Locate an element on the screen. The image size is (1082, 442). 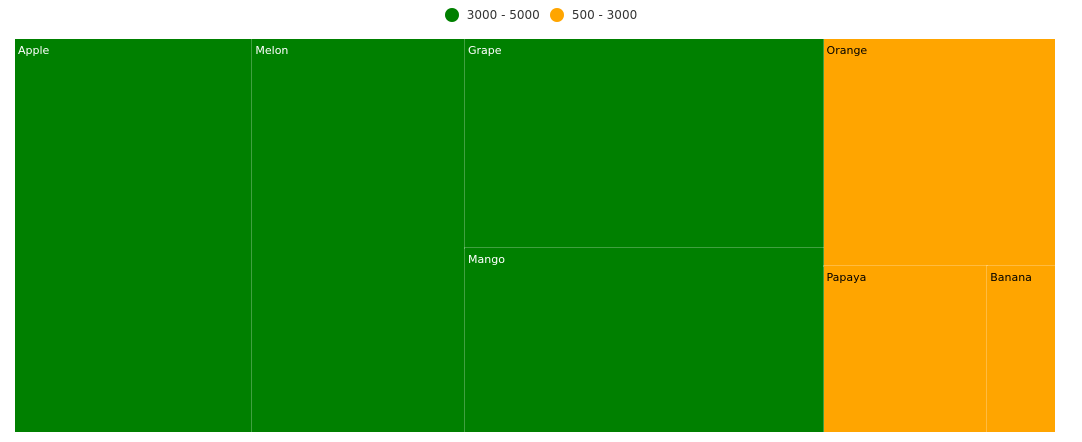
treemap-label-papaya: Papaya is located at coordinates (846, 277).